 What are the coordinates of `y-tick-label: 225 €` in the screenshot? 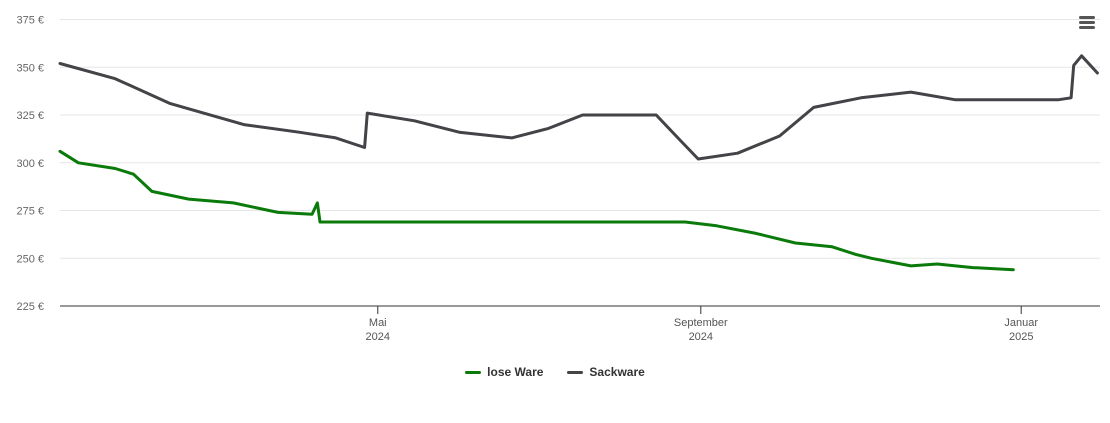 It's located at (30, 307).